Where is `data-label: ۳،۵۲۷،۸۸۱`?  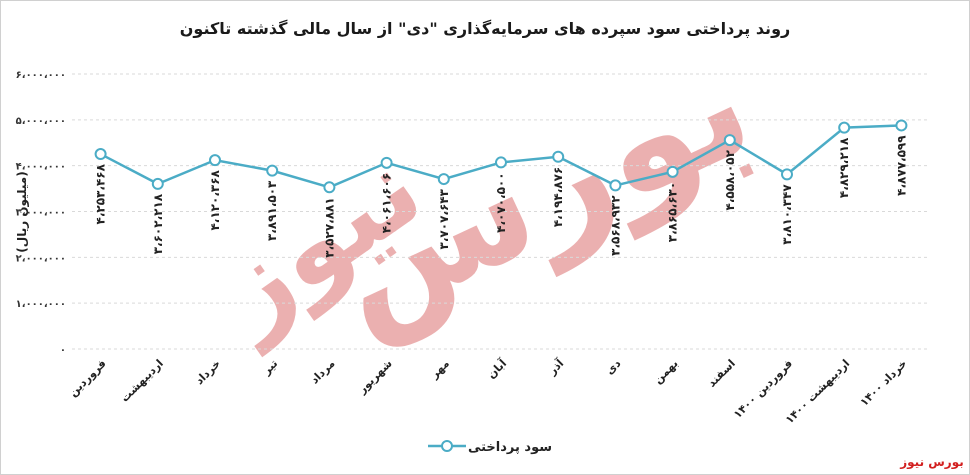
data-label: ۳،۵۲۷،۸۸۱ is located at coordinates (329, 227).